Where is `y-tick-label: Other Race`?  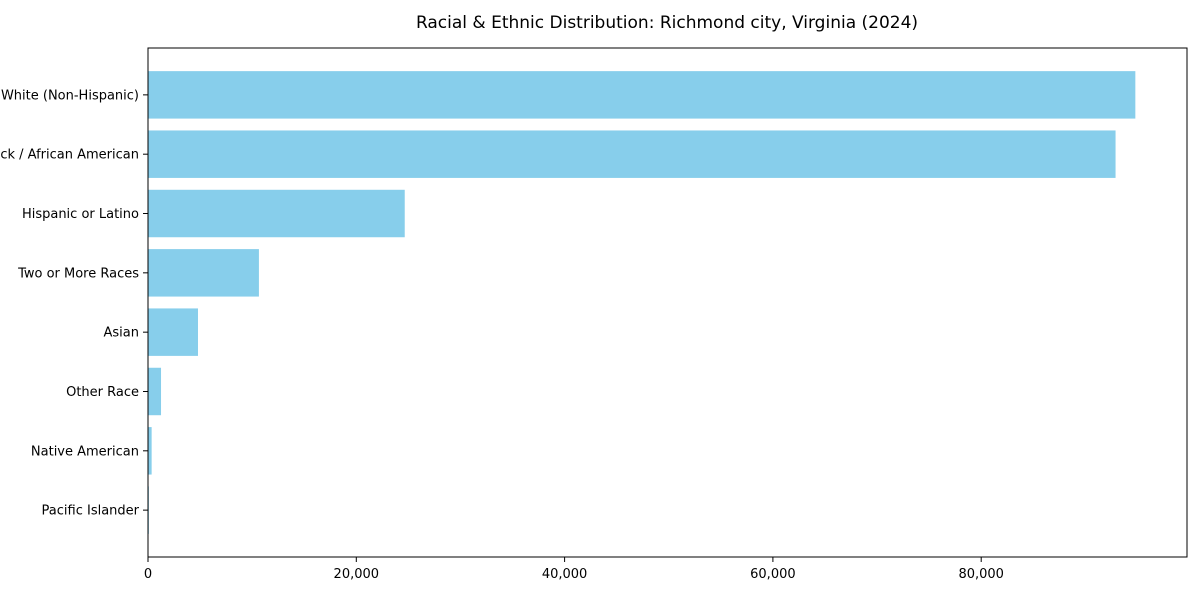 y-tick-label: Other Race is located at coordinates (102, 392).